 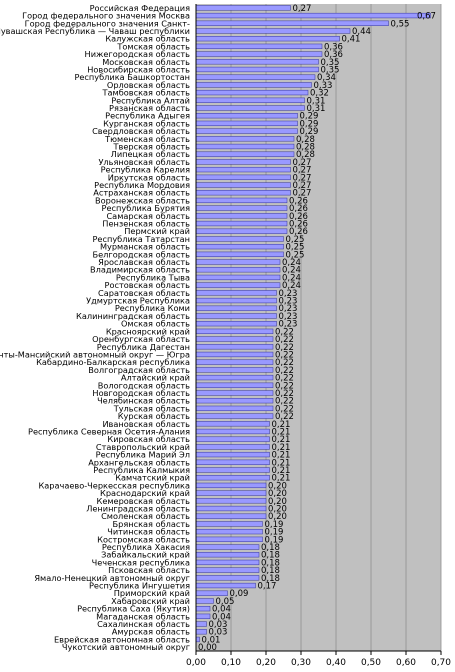 I want to click on category-label: Ханты-Мансийский автономный округ — Югра, so click(x=95, y=354).